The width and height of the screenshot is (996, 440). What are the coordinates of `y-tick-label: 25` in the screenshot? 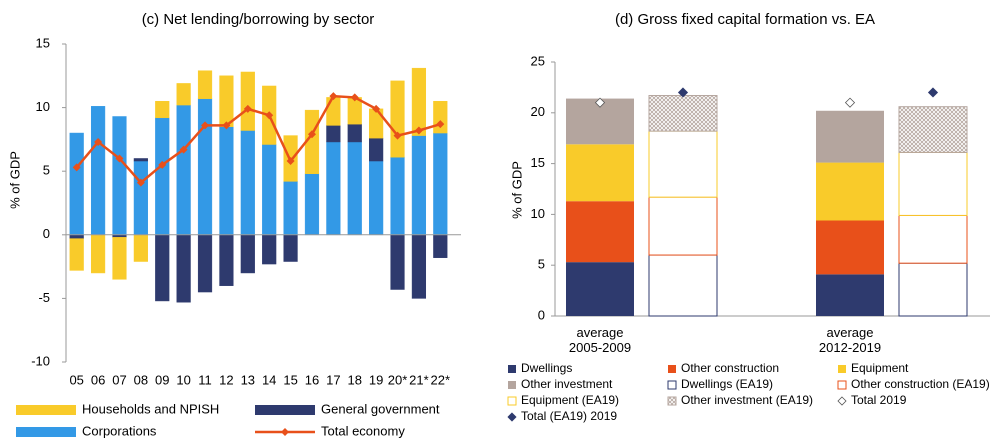 It's located at (538, 60).